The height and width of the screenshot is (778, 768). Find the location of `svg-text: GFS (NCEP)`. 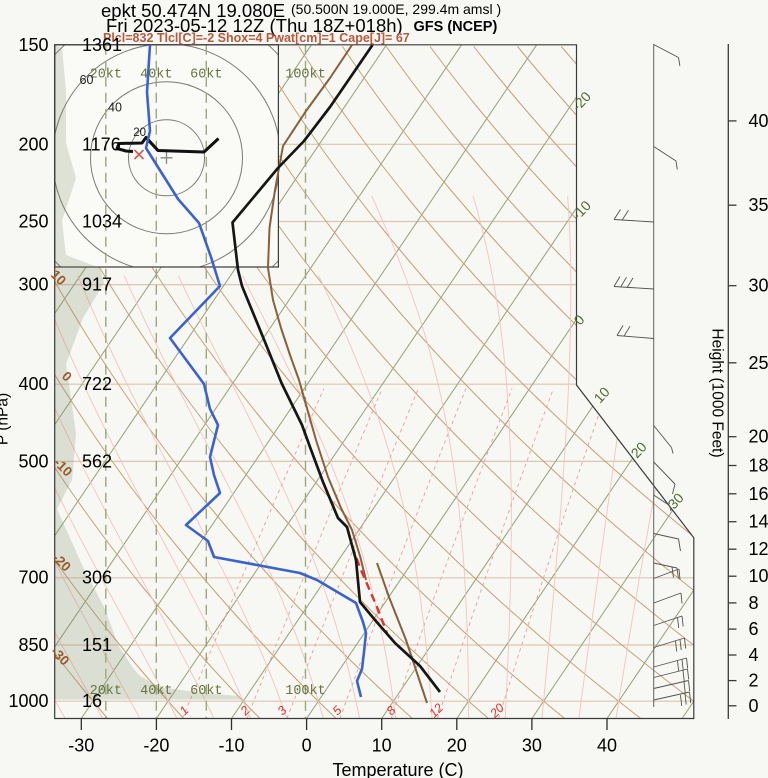

svg-text: GFS (NCEP) is located at coordinates (456, 27).